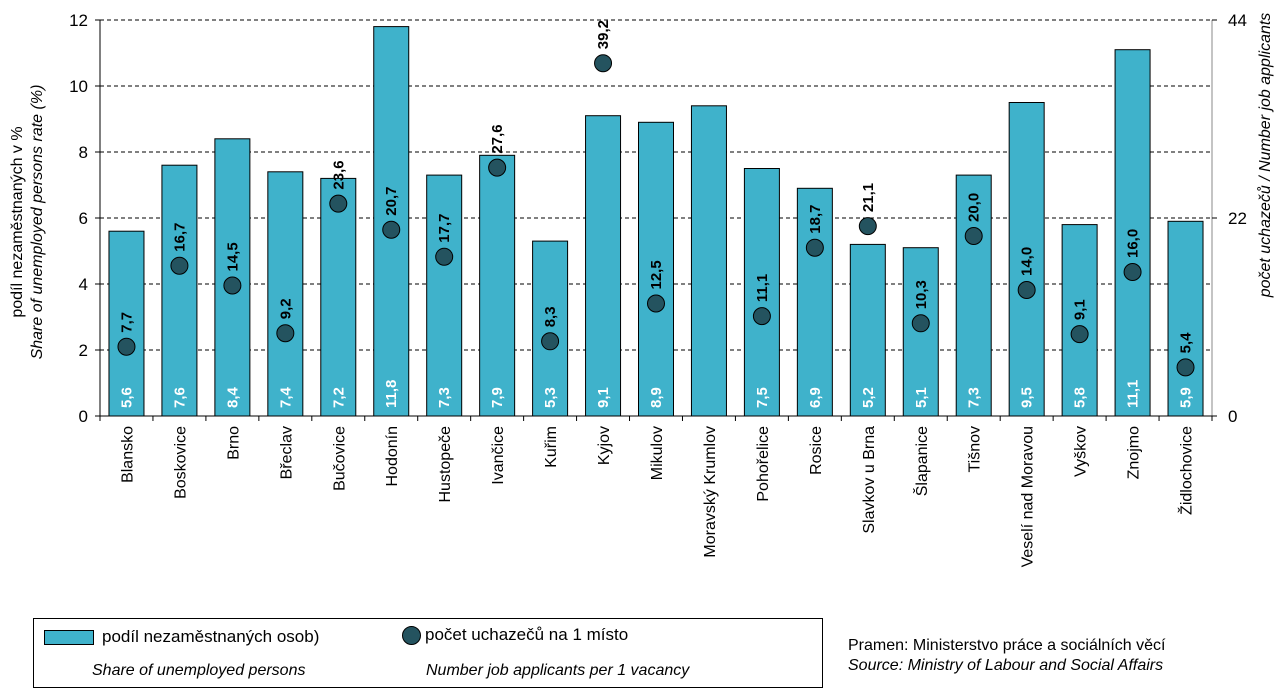 The image size is (1280, 688). What do you see at coordinates (1186, 397) in the screenshot?
I see `bar-value-label: 5,9` at bounding box center [1186, 397].